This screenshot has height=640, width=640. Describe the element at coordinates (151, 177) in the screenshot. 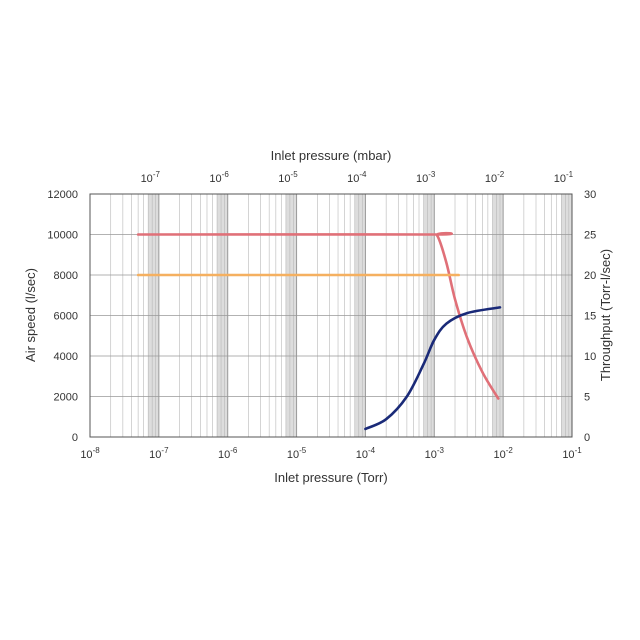

I see `x2-tick-label: 10⁻⁷` at that location.